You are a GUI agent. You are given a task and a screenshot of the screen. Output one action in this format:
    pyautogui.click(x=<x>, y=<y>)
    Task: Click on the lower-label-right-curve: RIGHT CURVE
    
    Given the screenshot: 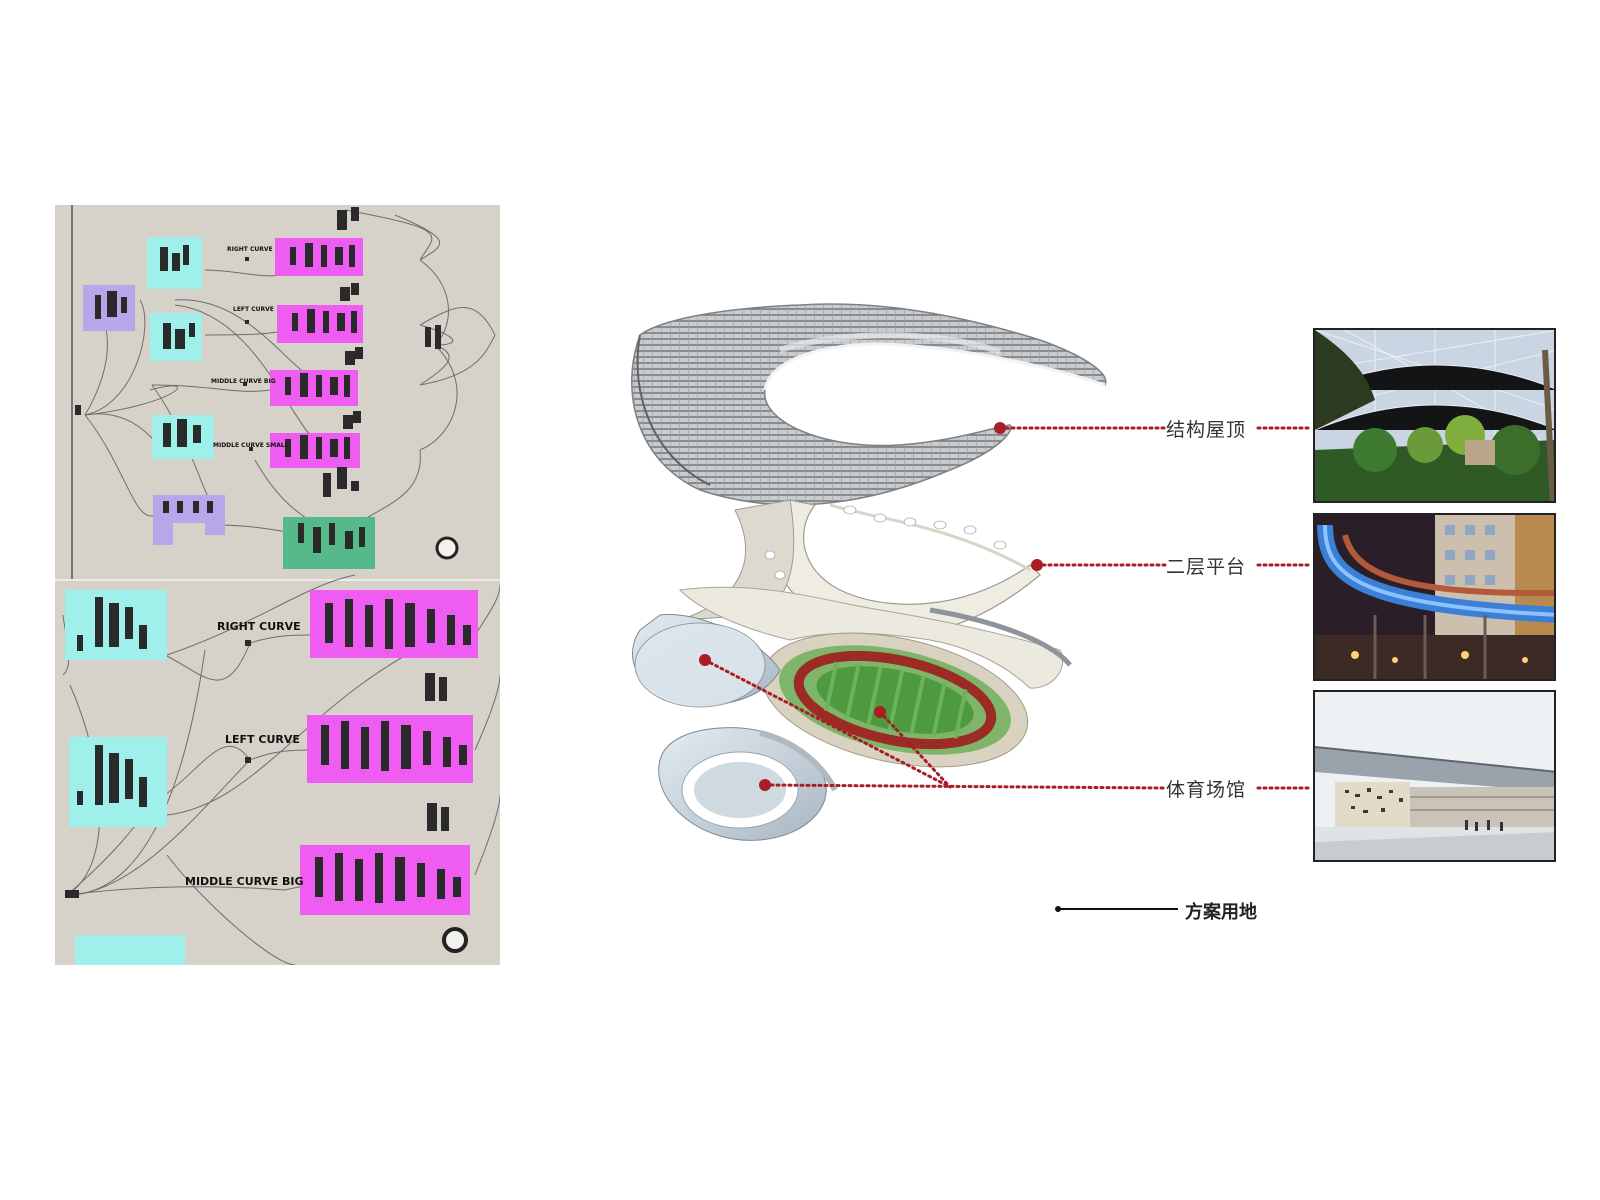 What is the action you would take?
    pyautogui.click(x=259, y=626)
    